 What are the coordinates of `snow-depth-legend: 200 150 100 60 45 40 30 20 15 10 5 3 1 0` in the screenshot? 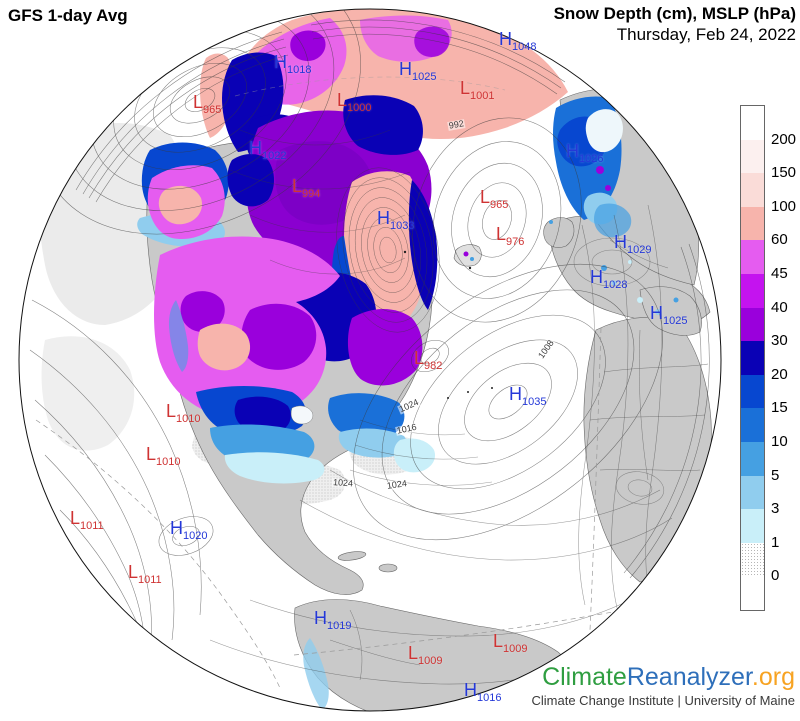 It's located at (768, 358).